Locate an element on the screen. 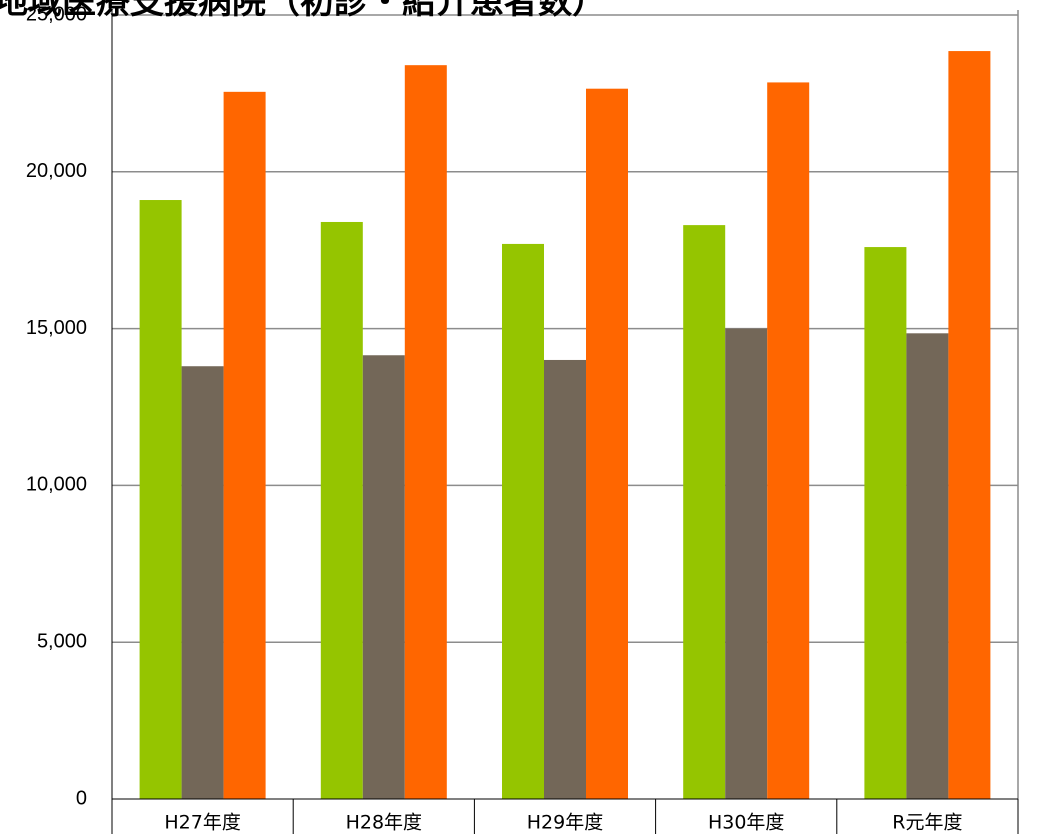 The width and height of the screenshot is (1049, 834). category-label: H27年度 is located at coordinates (202, 823).